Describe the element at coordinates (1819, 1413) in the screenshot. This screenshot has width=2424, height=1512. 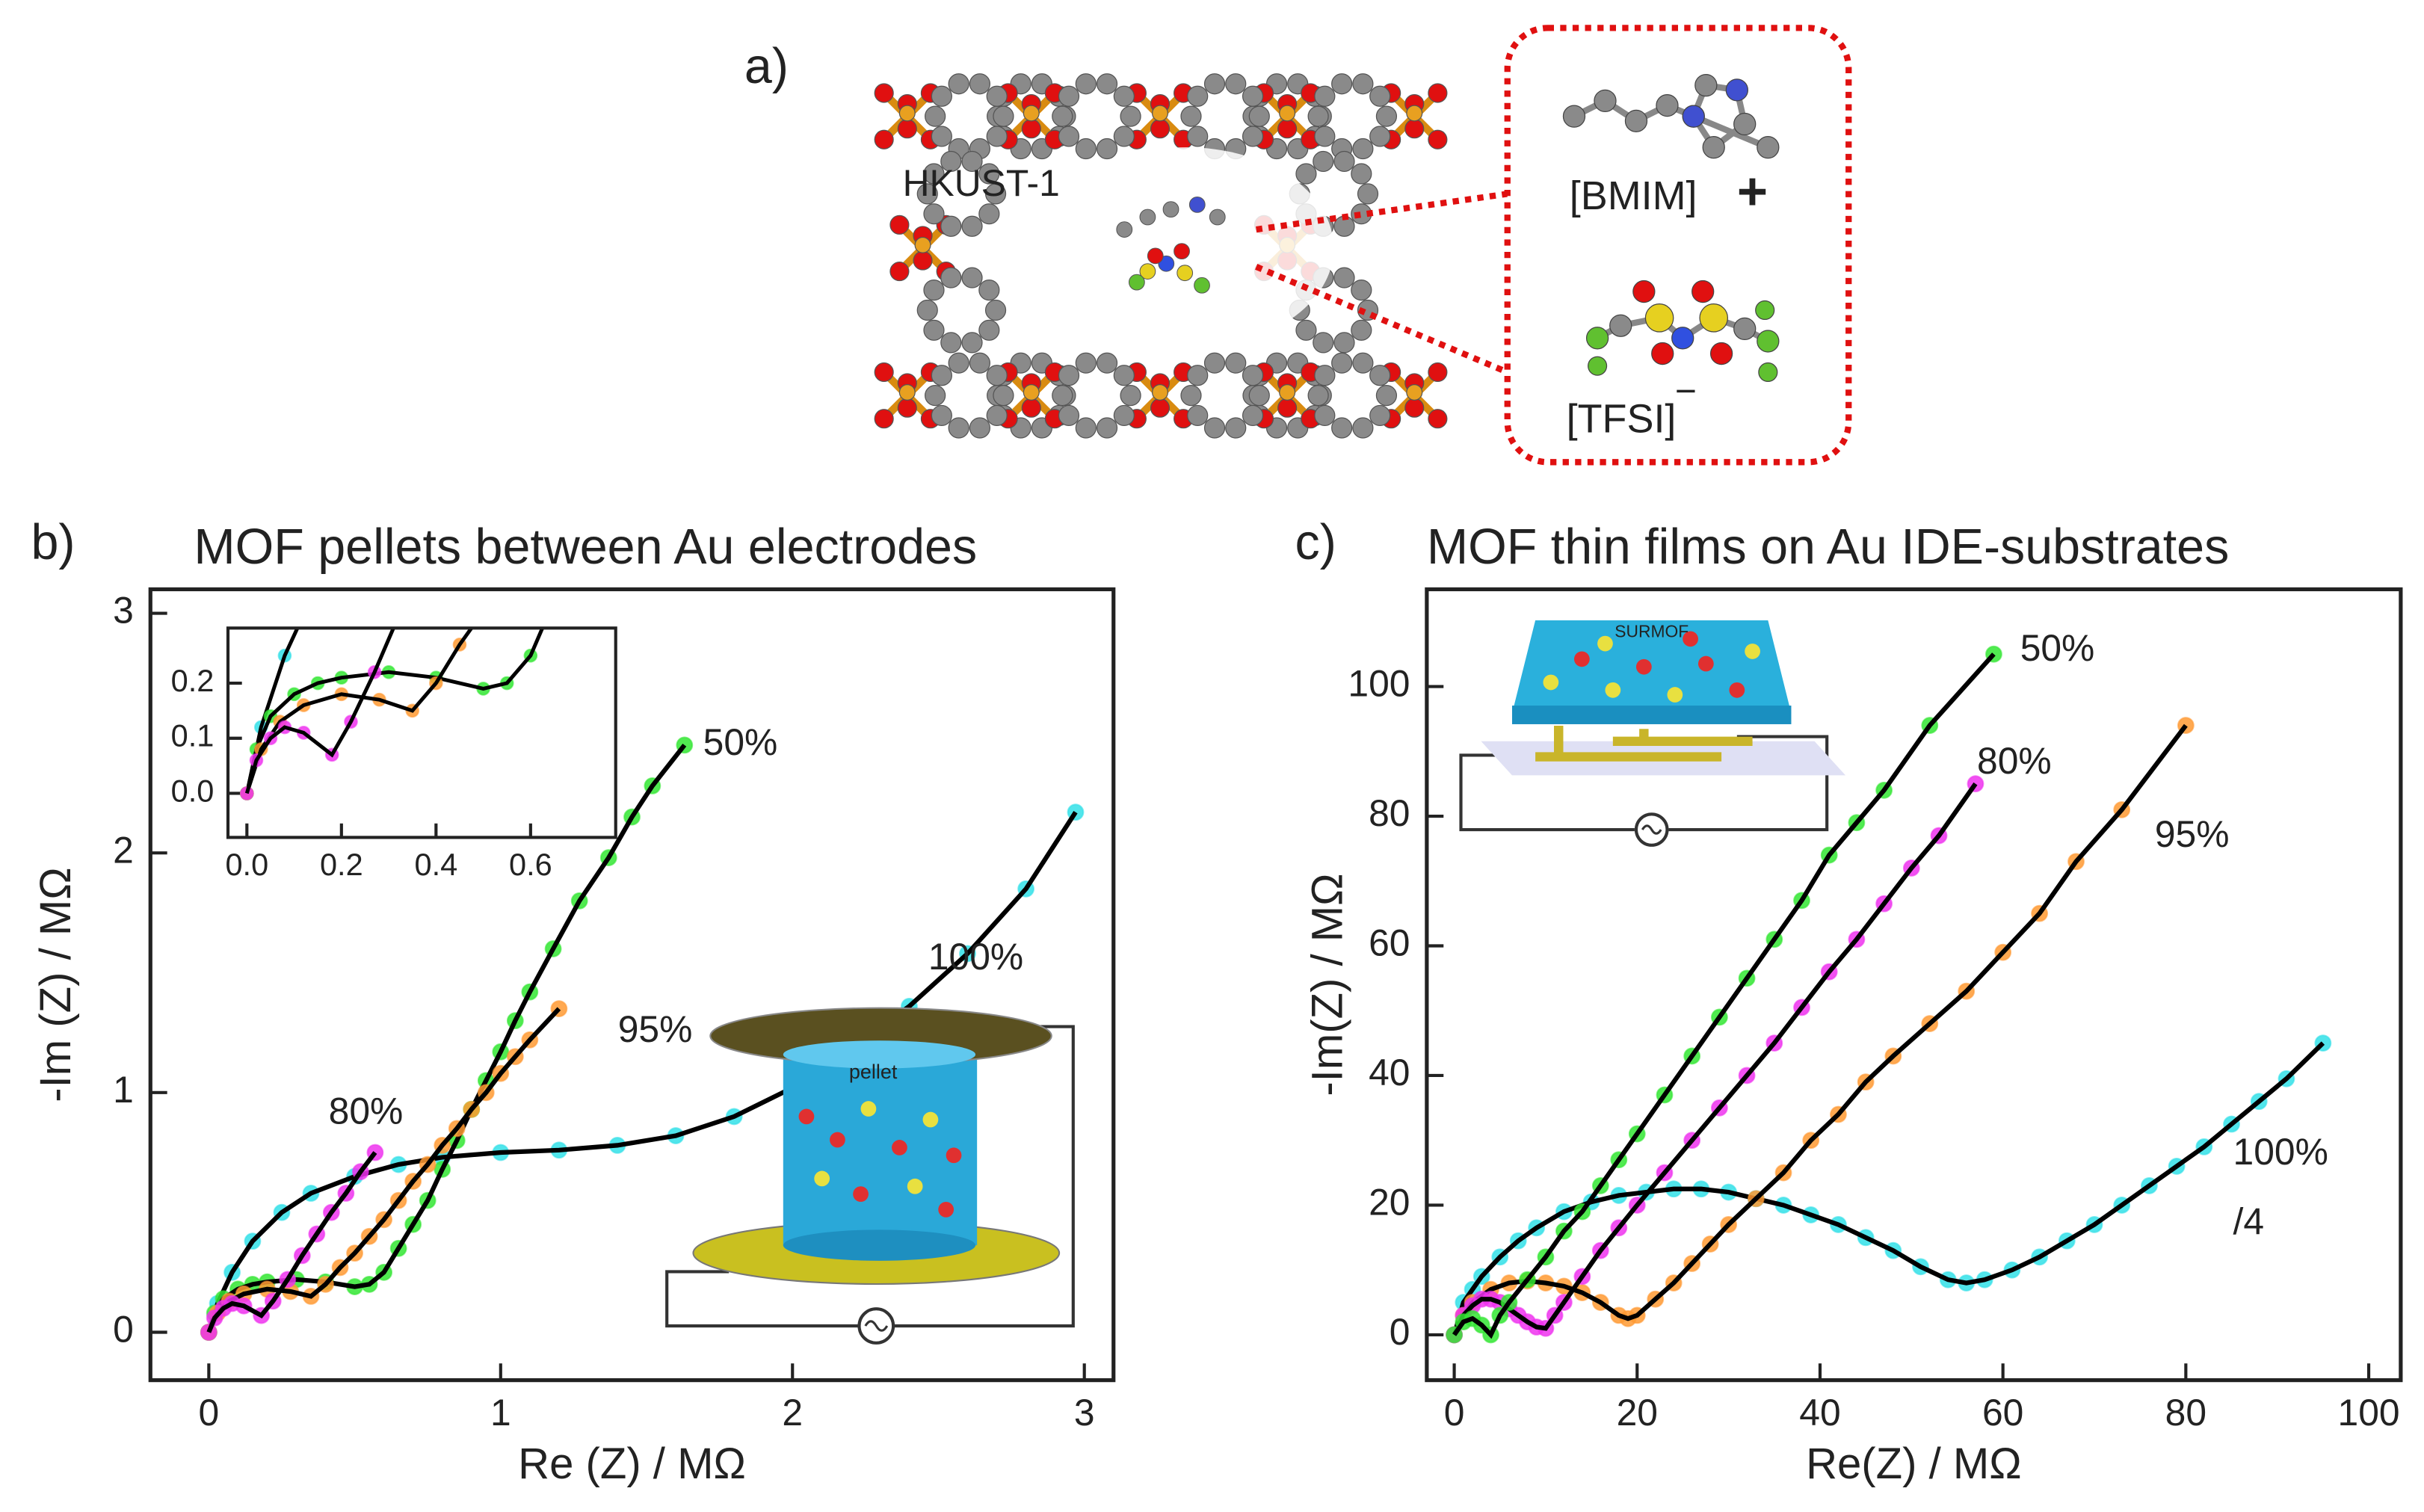
I see `x-tick-label: 40` at that location.